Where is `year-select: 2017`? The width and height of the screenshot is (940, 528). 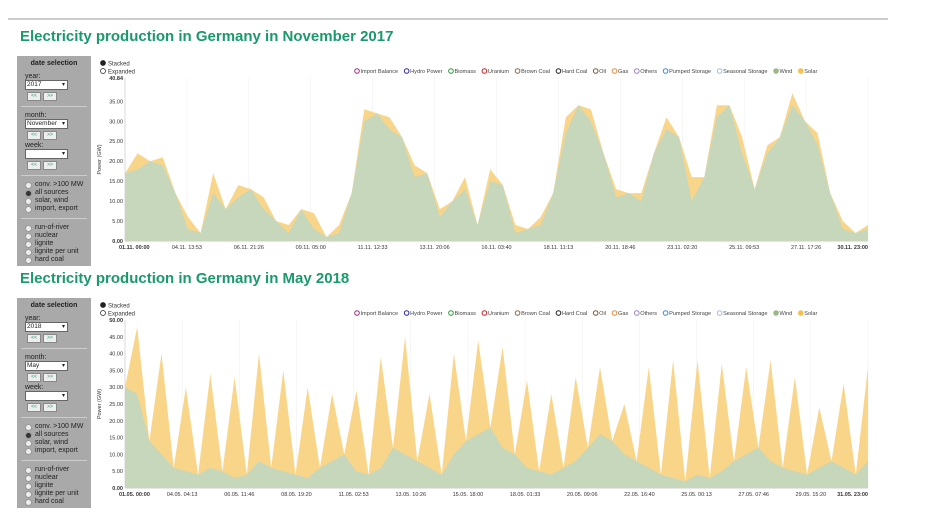 year-select: 2017 is located at coordinates (46, 85).